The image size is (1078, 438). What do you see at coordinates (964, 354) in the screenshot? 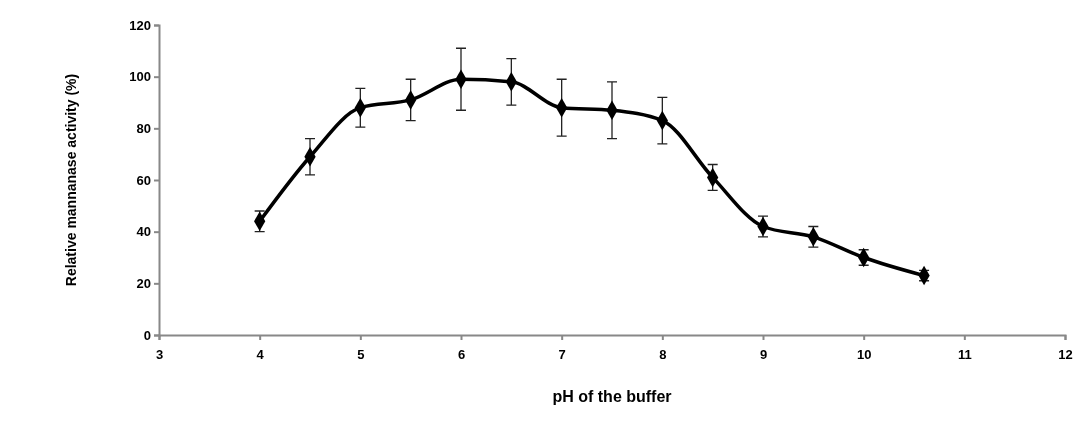
I see `x-tick-label: 11` at bounding box center [964, 354].